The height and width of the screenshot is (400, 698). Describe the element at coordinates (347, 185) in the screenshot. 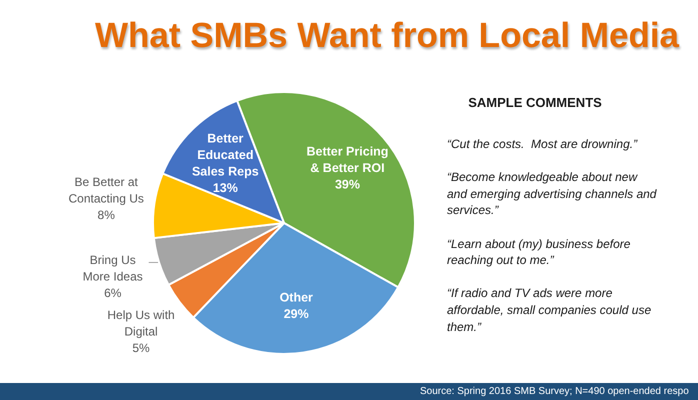

I see `data-label: 39%` at that location.